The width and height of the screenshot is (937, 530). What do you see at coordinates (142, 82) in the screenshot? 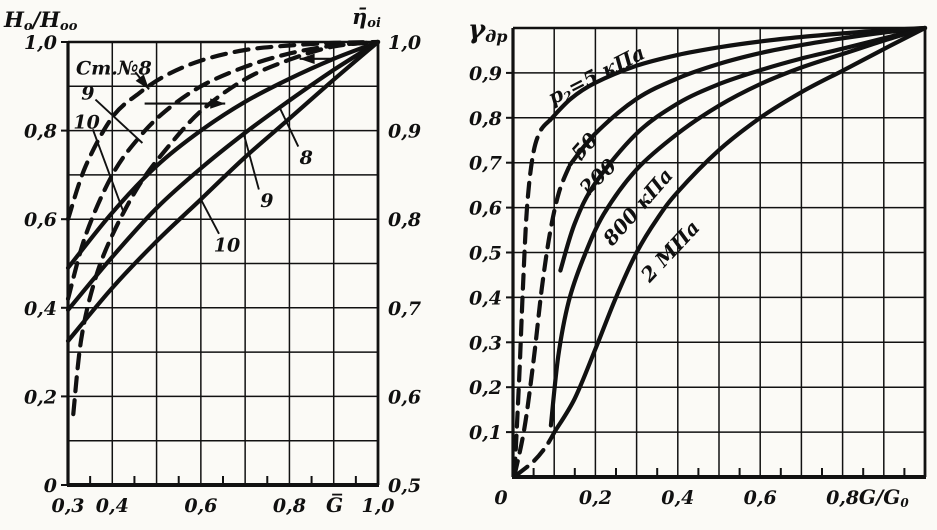
I see `leader-arrowhead` at bounding box center [142, 82].